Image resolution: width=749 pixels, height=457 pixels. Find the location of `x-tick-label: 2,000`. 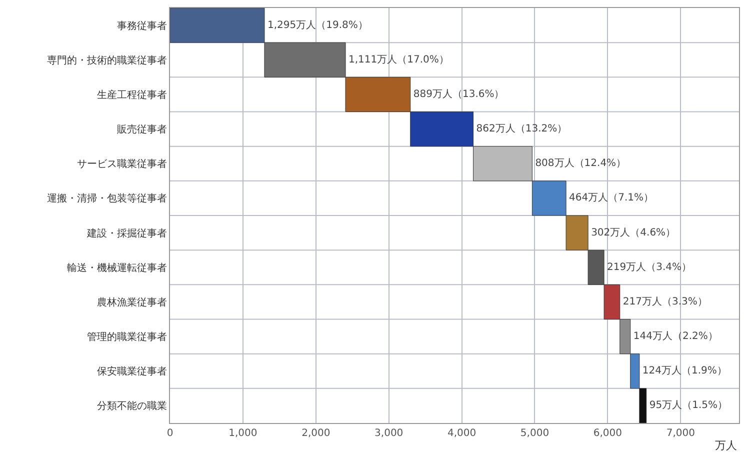

x-tick-label: 2,000 is located at coordinates (316, 433).